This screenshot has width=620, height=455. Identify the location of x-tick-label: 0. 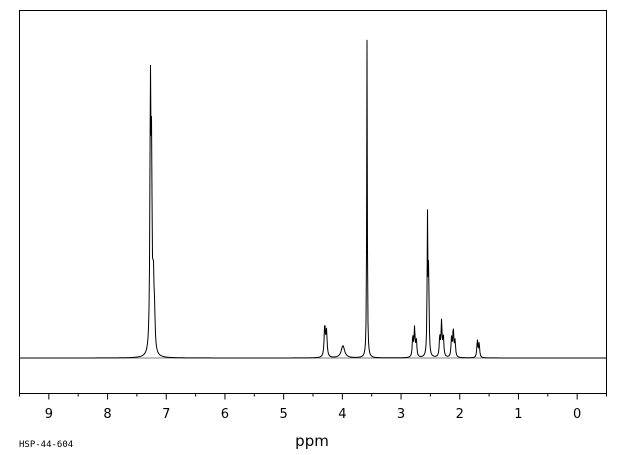
(577, 414).